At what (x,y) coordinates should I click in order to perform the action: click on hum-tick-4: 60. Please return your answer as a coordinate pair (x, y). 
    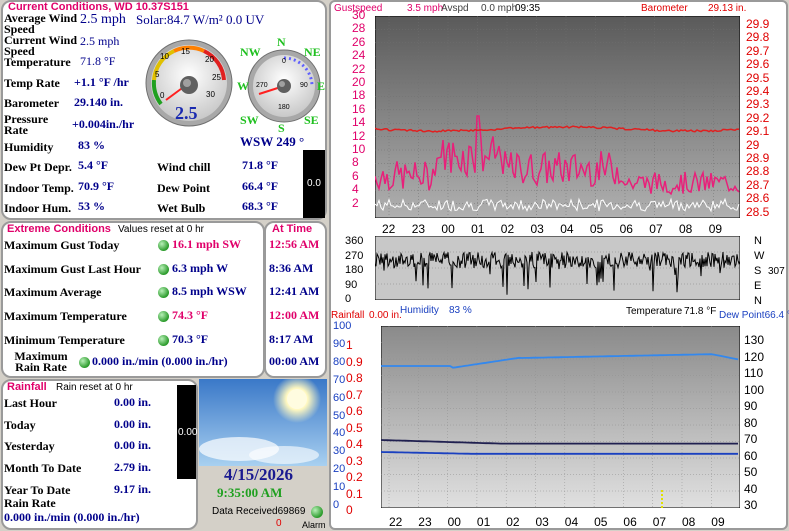
    Looking at the image, I should click on (339, 397).